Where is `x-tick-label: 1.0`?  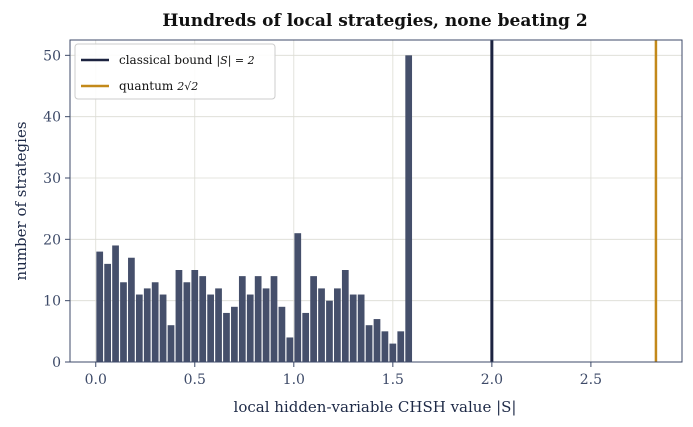
x-tick-label: 1.0 is located at coordinates (294, 380).